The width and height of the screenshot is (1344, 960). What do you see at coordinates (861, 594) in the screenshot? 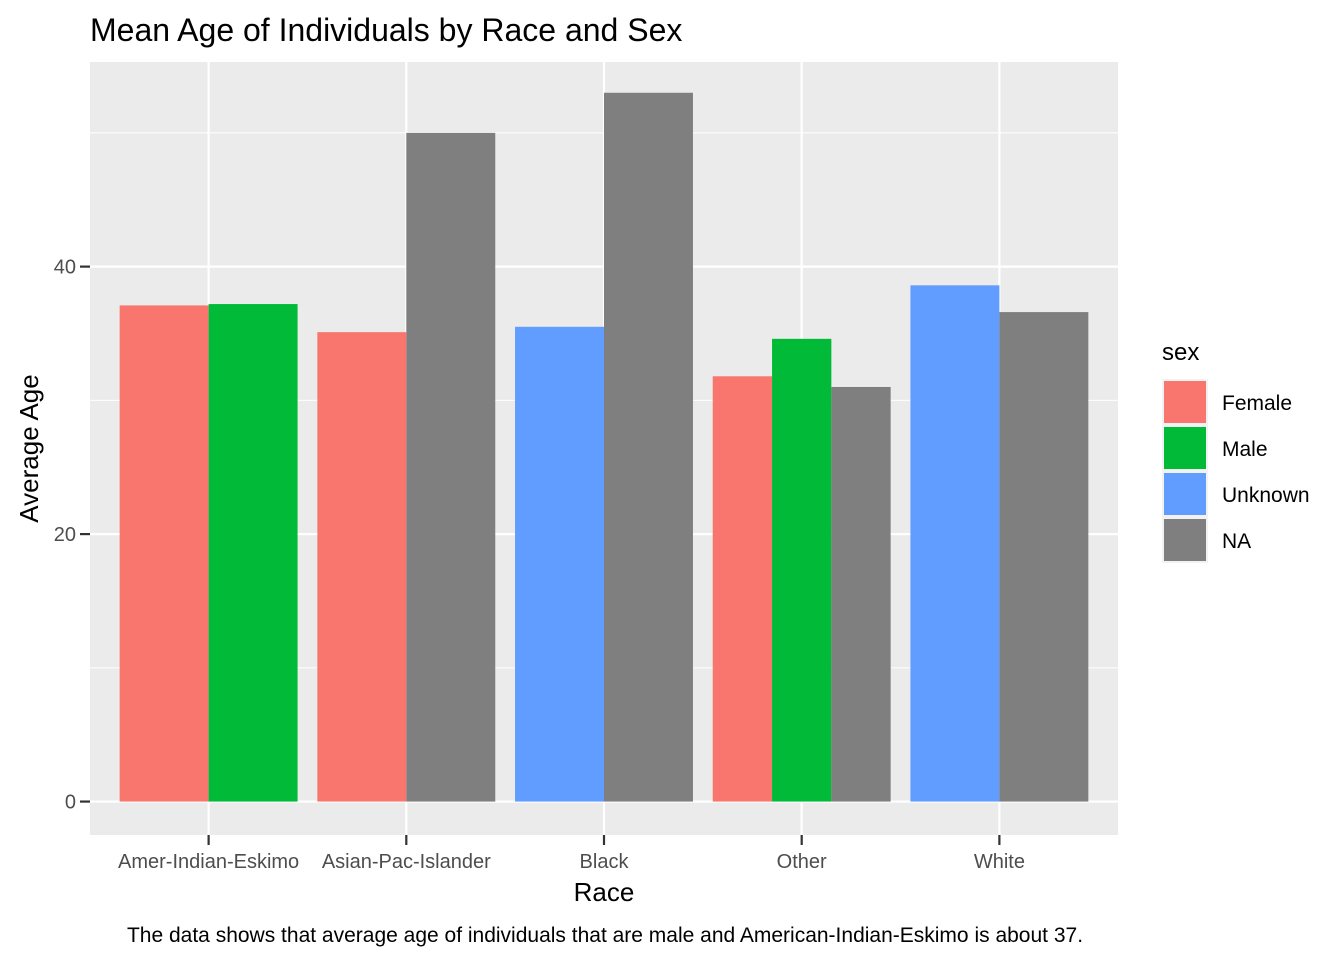
I see `bar-other-na` at bounding box center [861, 594].